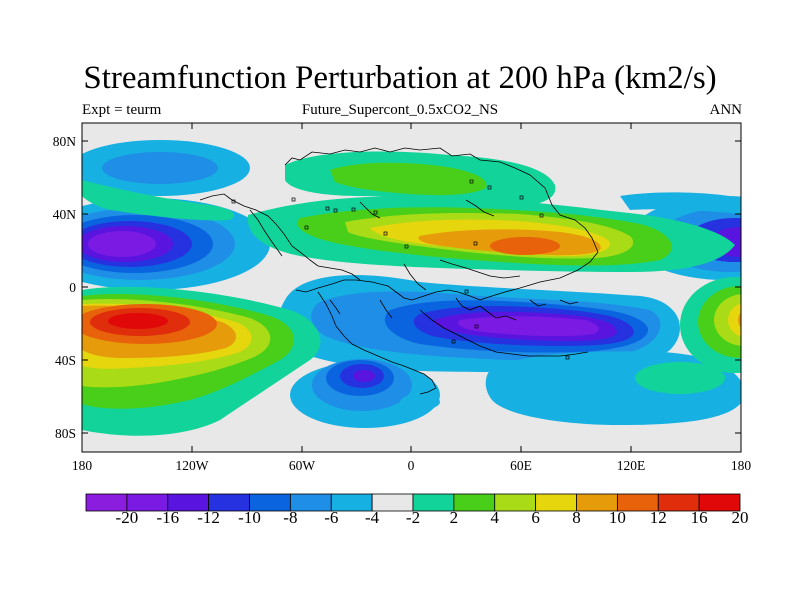 Image resolution: width=800 pixels, height=600 pixels. What do you see at coordinates (400, 110) in the screenshot?
I see `case-name-label: Future_Supercont_0.5xCO2_NS` at bounding box center [400, 110].